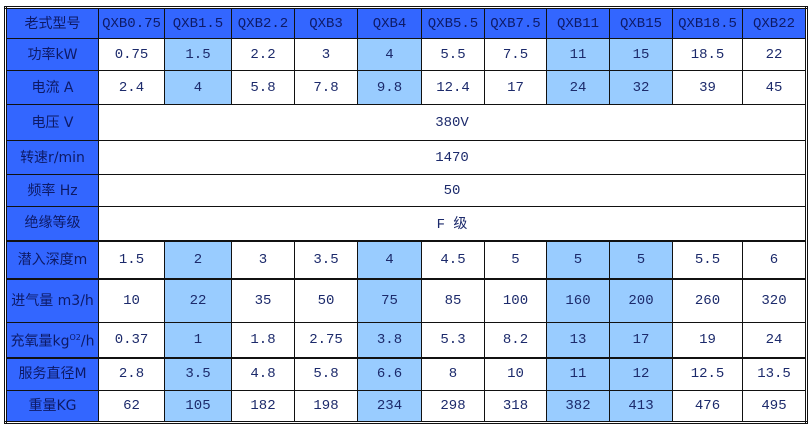 The width and height of the screenshot is (808, 431). I want to click on value-cell: 4.8, so click(263, 373).